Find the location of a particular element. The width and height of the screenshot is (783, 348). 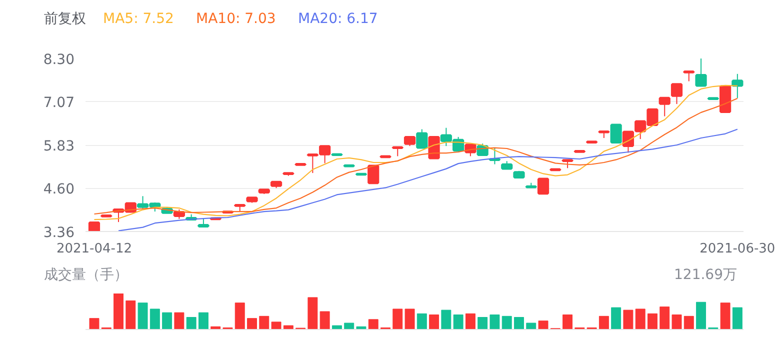

y-tick-label: 7.07 is located at coordinates (58, 103).